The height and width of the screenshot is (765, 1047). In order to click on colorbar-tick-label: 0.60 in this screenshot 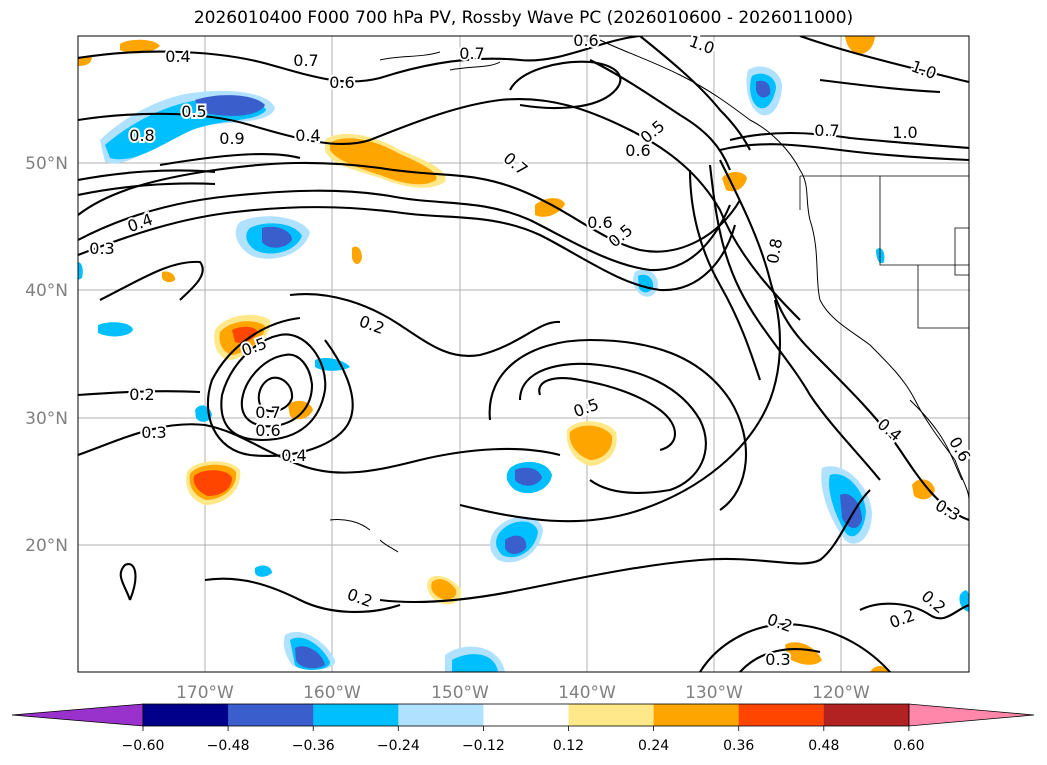, I will do `click(908, 746)`.